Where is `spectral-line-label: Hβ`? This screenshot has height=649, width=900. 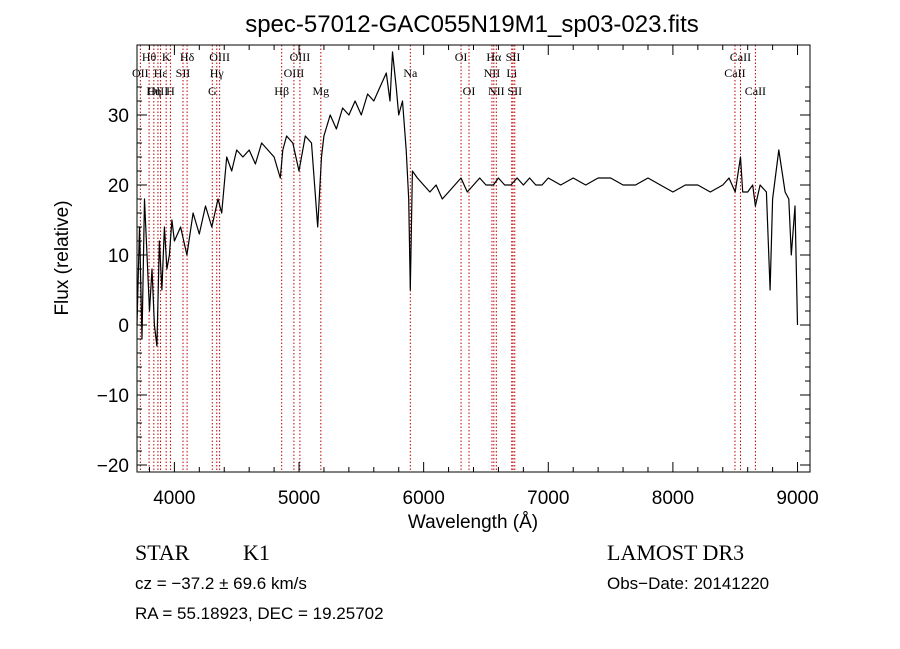 spectral-line-label: Hβ is located at coordinates (281, 91).